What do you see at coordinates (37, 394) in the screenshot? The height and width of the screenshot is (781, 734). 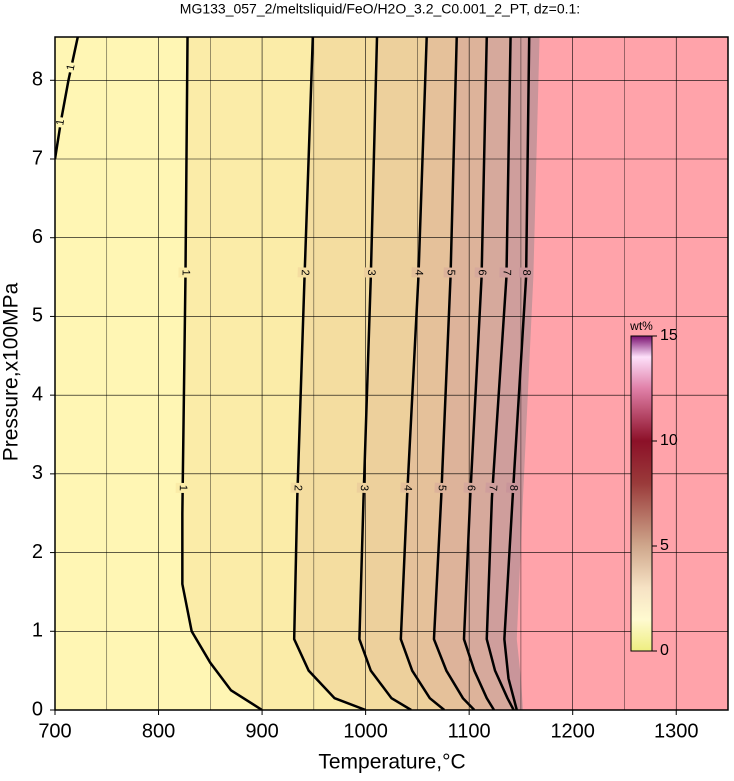 I see `y-tick-label: 4` at bounding box center [37, 394].